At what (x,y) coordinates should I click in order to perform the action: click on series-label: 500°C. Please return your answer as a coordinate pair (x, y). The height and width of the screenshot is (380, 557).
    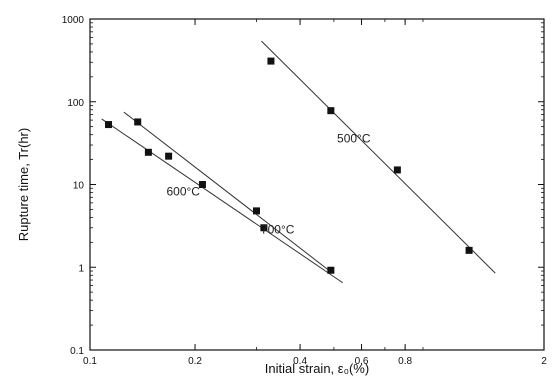
    Looking at the image, I should click on (354, 139).